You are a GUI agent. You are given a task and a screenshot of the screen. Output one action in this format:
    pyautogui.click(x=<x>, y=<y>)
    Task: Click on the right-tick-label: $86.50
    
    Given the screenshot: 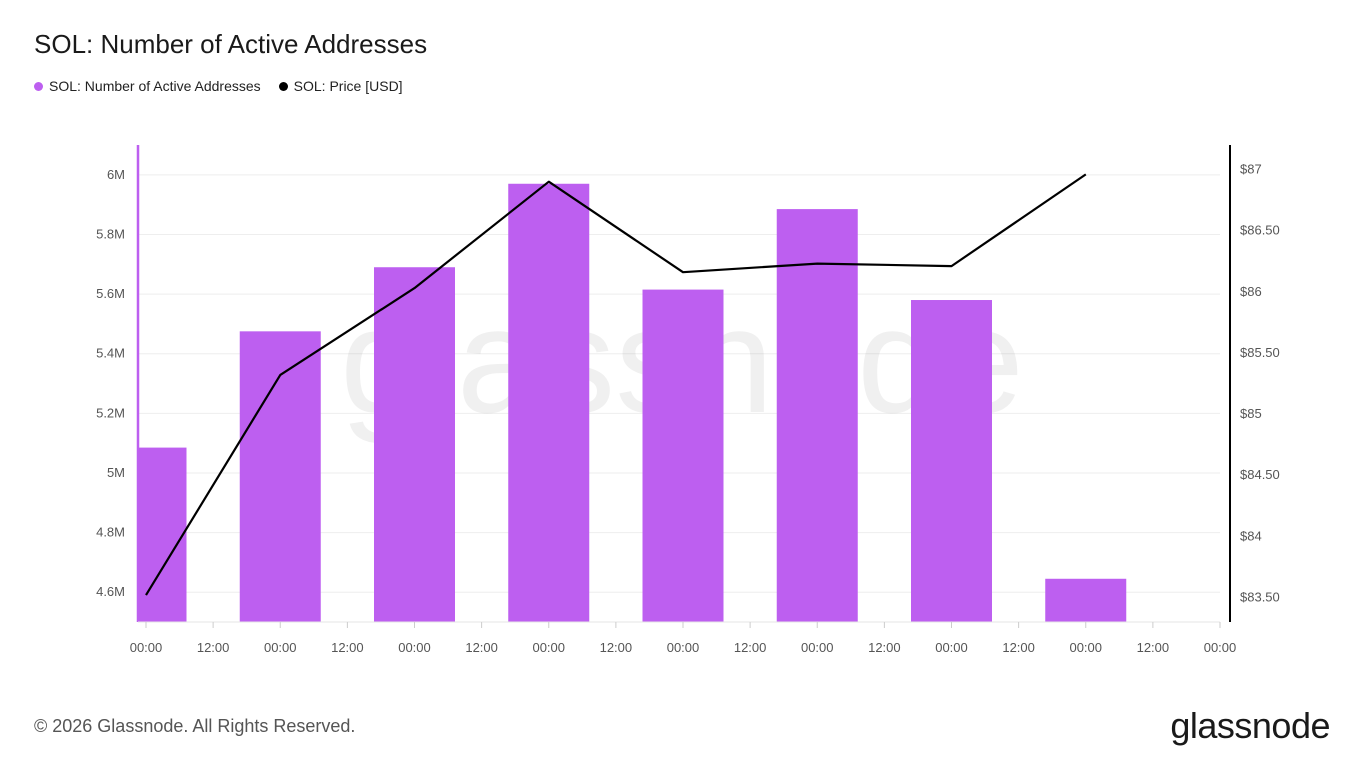 What is the action you would take?
    pyautogui.click(x=1260, y=230)
    